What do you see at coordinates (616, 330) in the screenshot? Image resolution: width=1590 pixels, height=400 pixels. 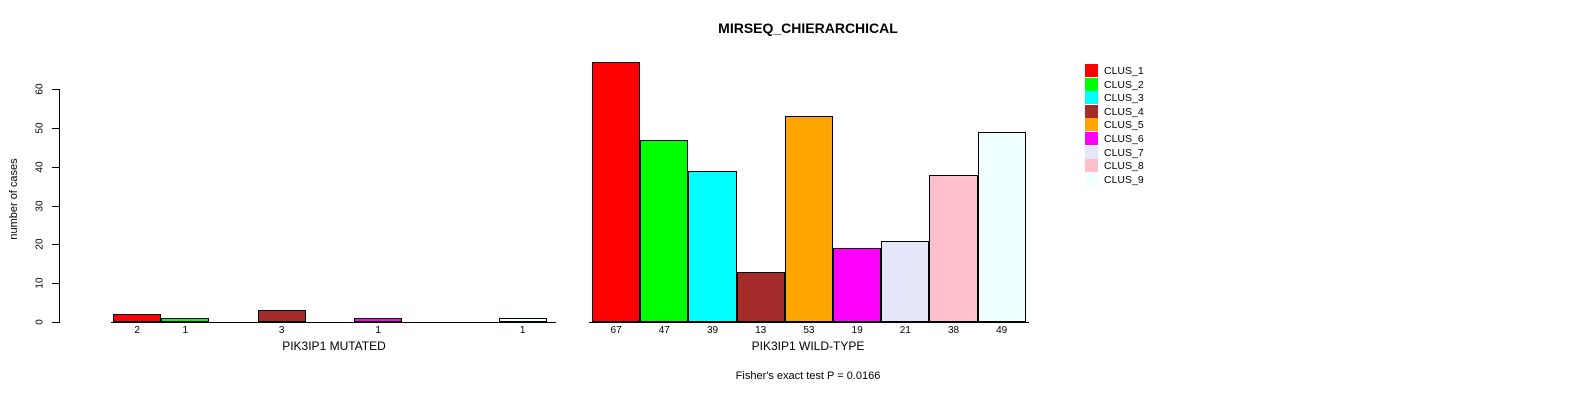 I see `bar-count-label: 67` at bounding box center [616, 330].